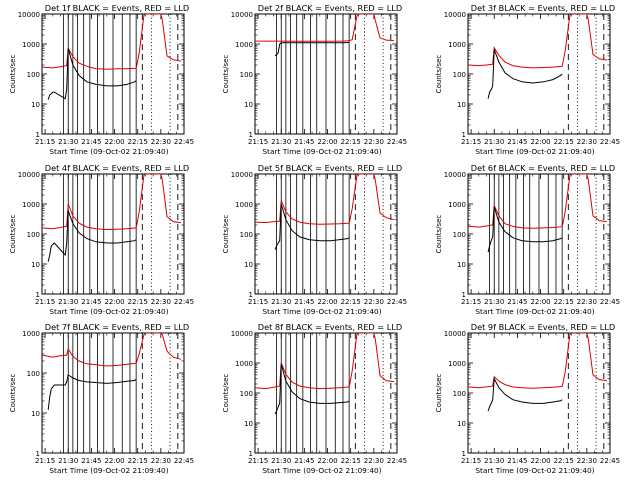 Image resolution: width=640 pixels, height=480 pixels. I want to click on plot-frame, so click(539, 393).